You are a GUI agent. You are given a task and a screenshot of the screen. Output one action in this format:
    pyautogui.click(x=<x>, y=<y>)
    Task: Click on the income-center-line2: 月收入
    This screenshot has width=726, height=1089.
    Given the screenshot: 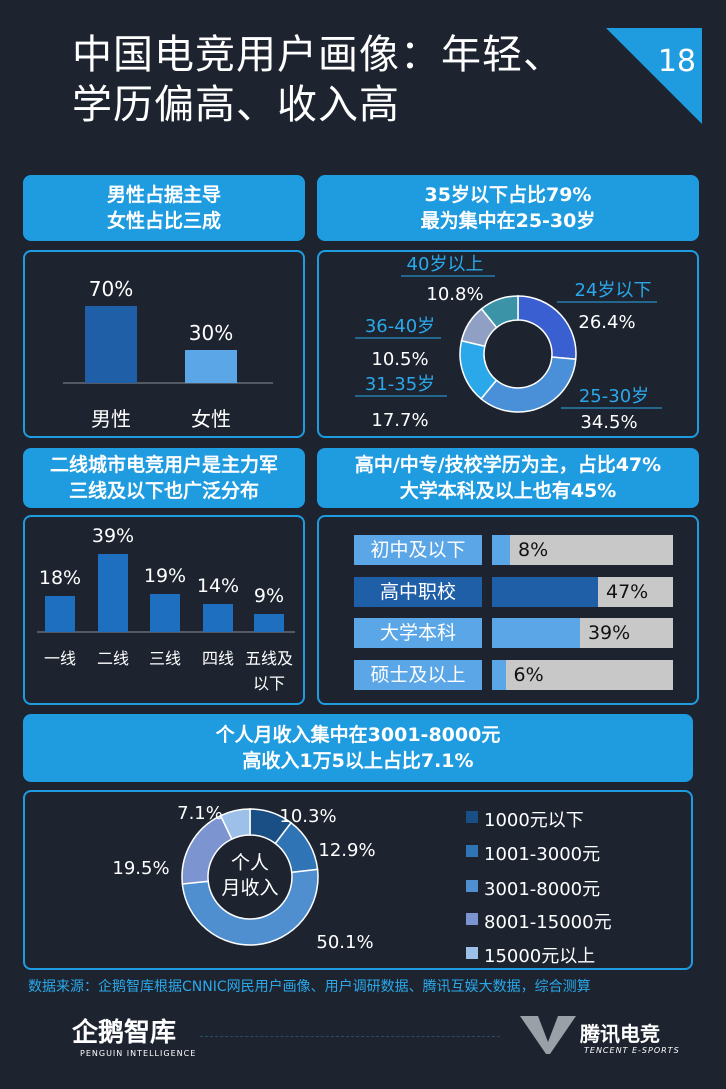 What is the action you would take?
    pyautogui.click(x=249, y=888)
    